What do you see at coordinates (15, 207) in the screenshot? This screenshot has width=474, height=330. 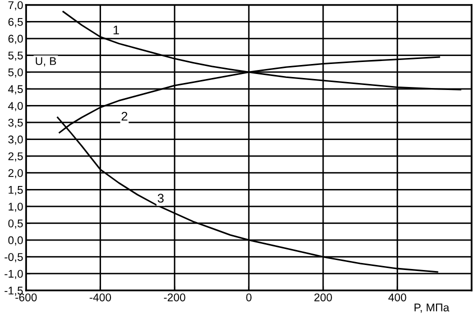 I see `y-tick-label: 1,0` at bounding box center [15, 207].